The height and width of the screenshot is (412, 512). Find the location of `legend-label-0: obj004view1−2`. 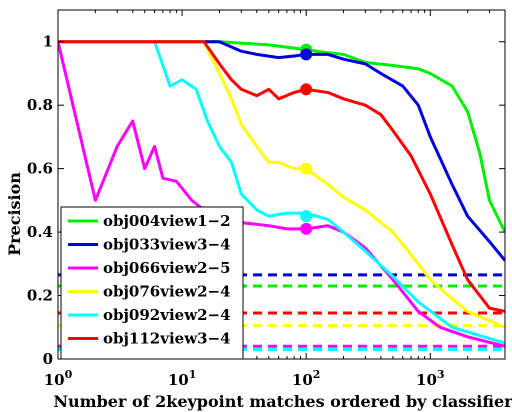

legend-label-0: obj004view1−2 is located at coordinates (167, 221).